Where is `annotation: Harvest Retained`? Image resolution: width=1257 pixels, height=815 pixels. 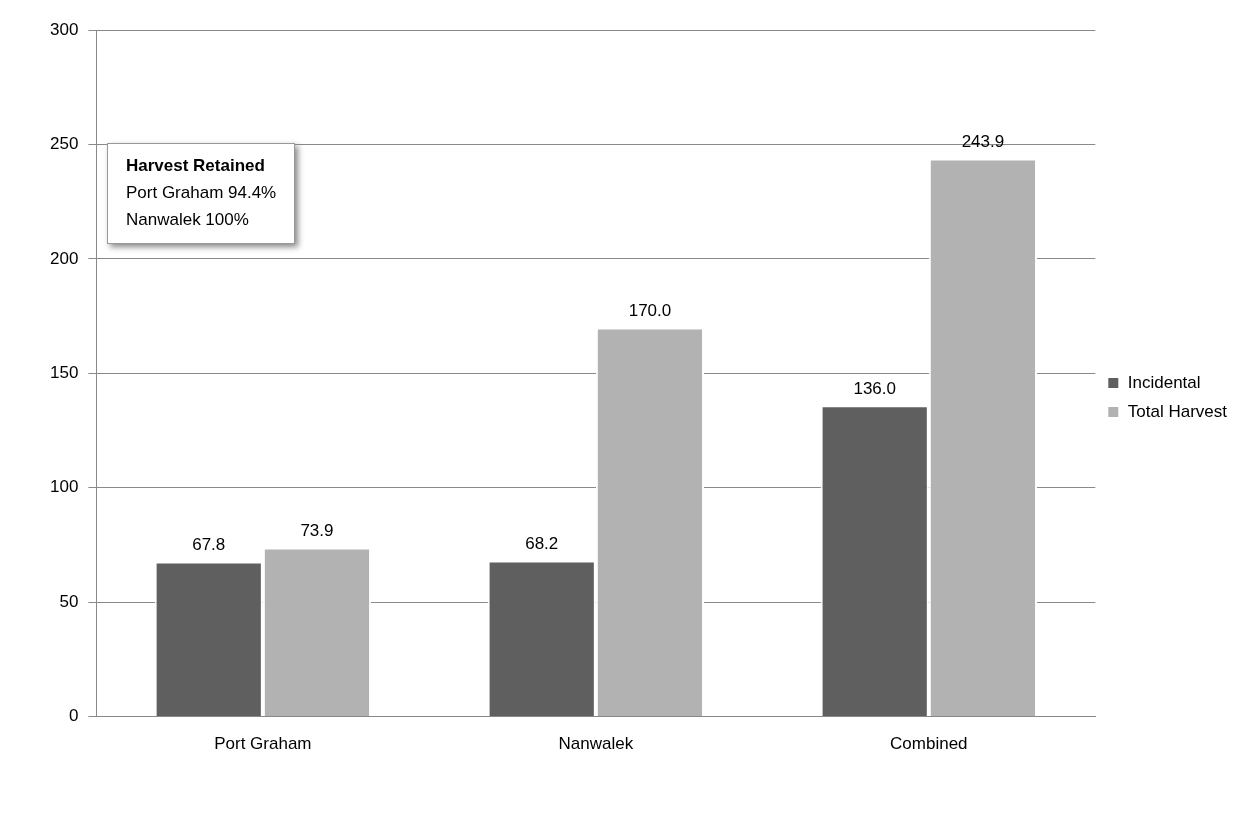
annotation: Harvest Retained is located at coordinates (196, 166).